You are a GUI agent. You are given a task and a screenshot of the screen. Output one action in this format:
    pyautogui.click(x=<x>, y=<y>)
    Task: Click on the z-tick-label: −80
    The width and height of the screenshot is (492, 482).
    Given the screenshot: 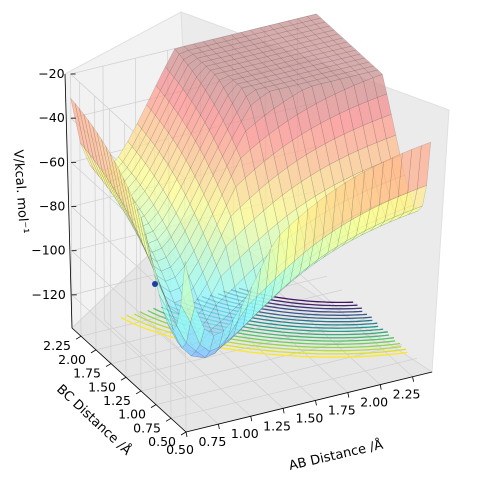 What is the action you would take?
    pyautogui.click(x=52, y=206)
    